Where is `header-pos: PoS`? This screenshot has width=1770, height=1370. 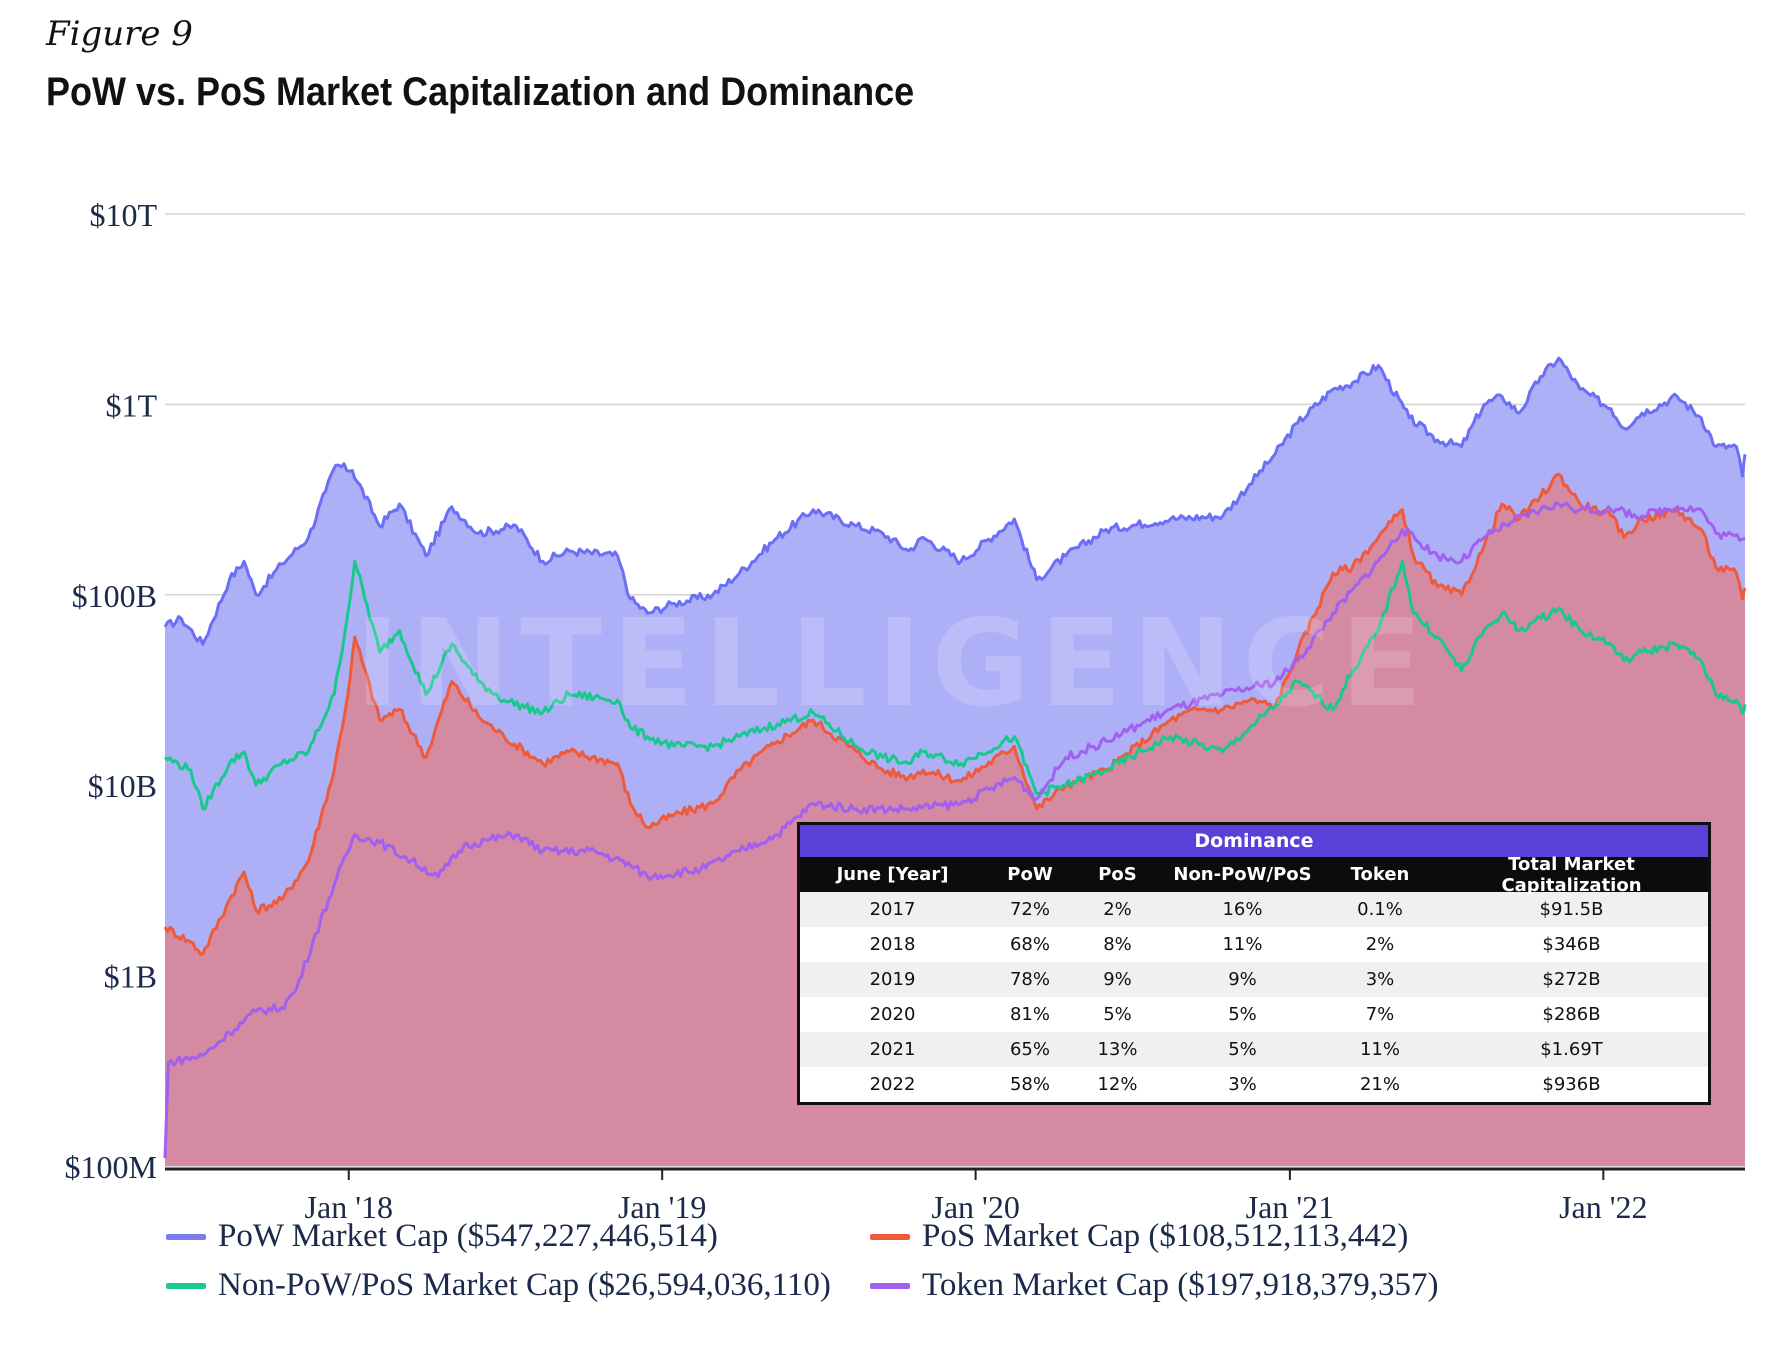
header-pos: PoS is located at coordinates (1117, 874).